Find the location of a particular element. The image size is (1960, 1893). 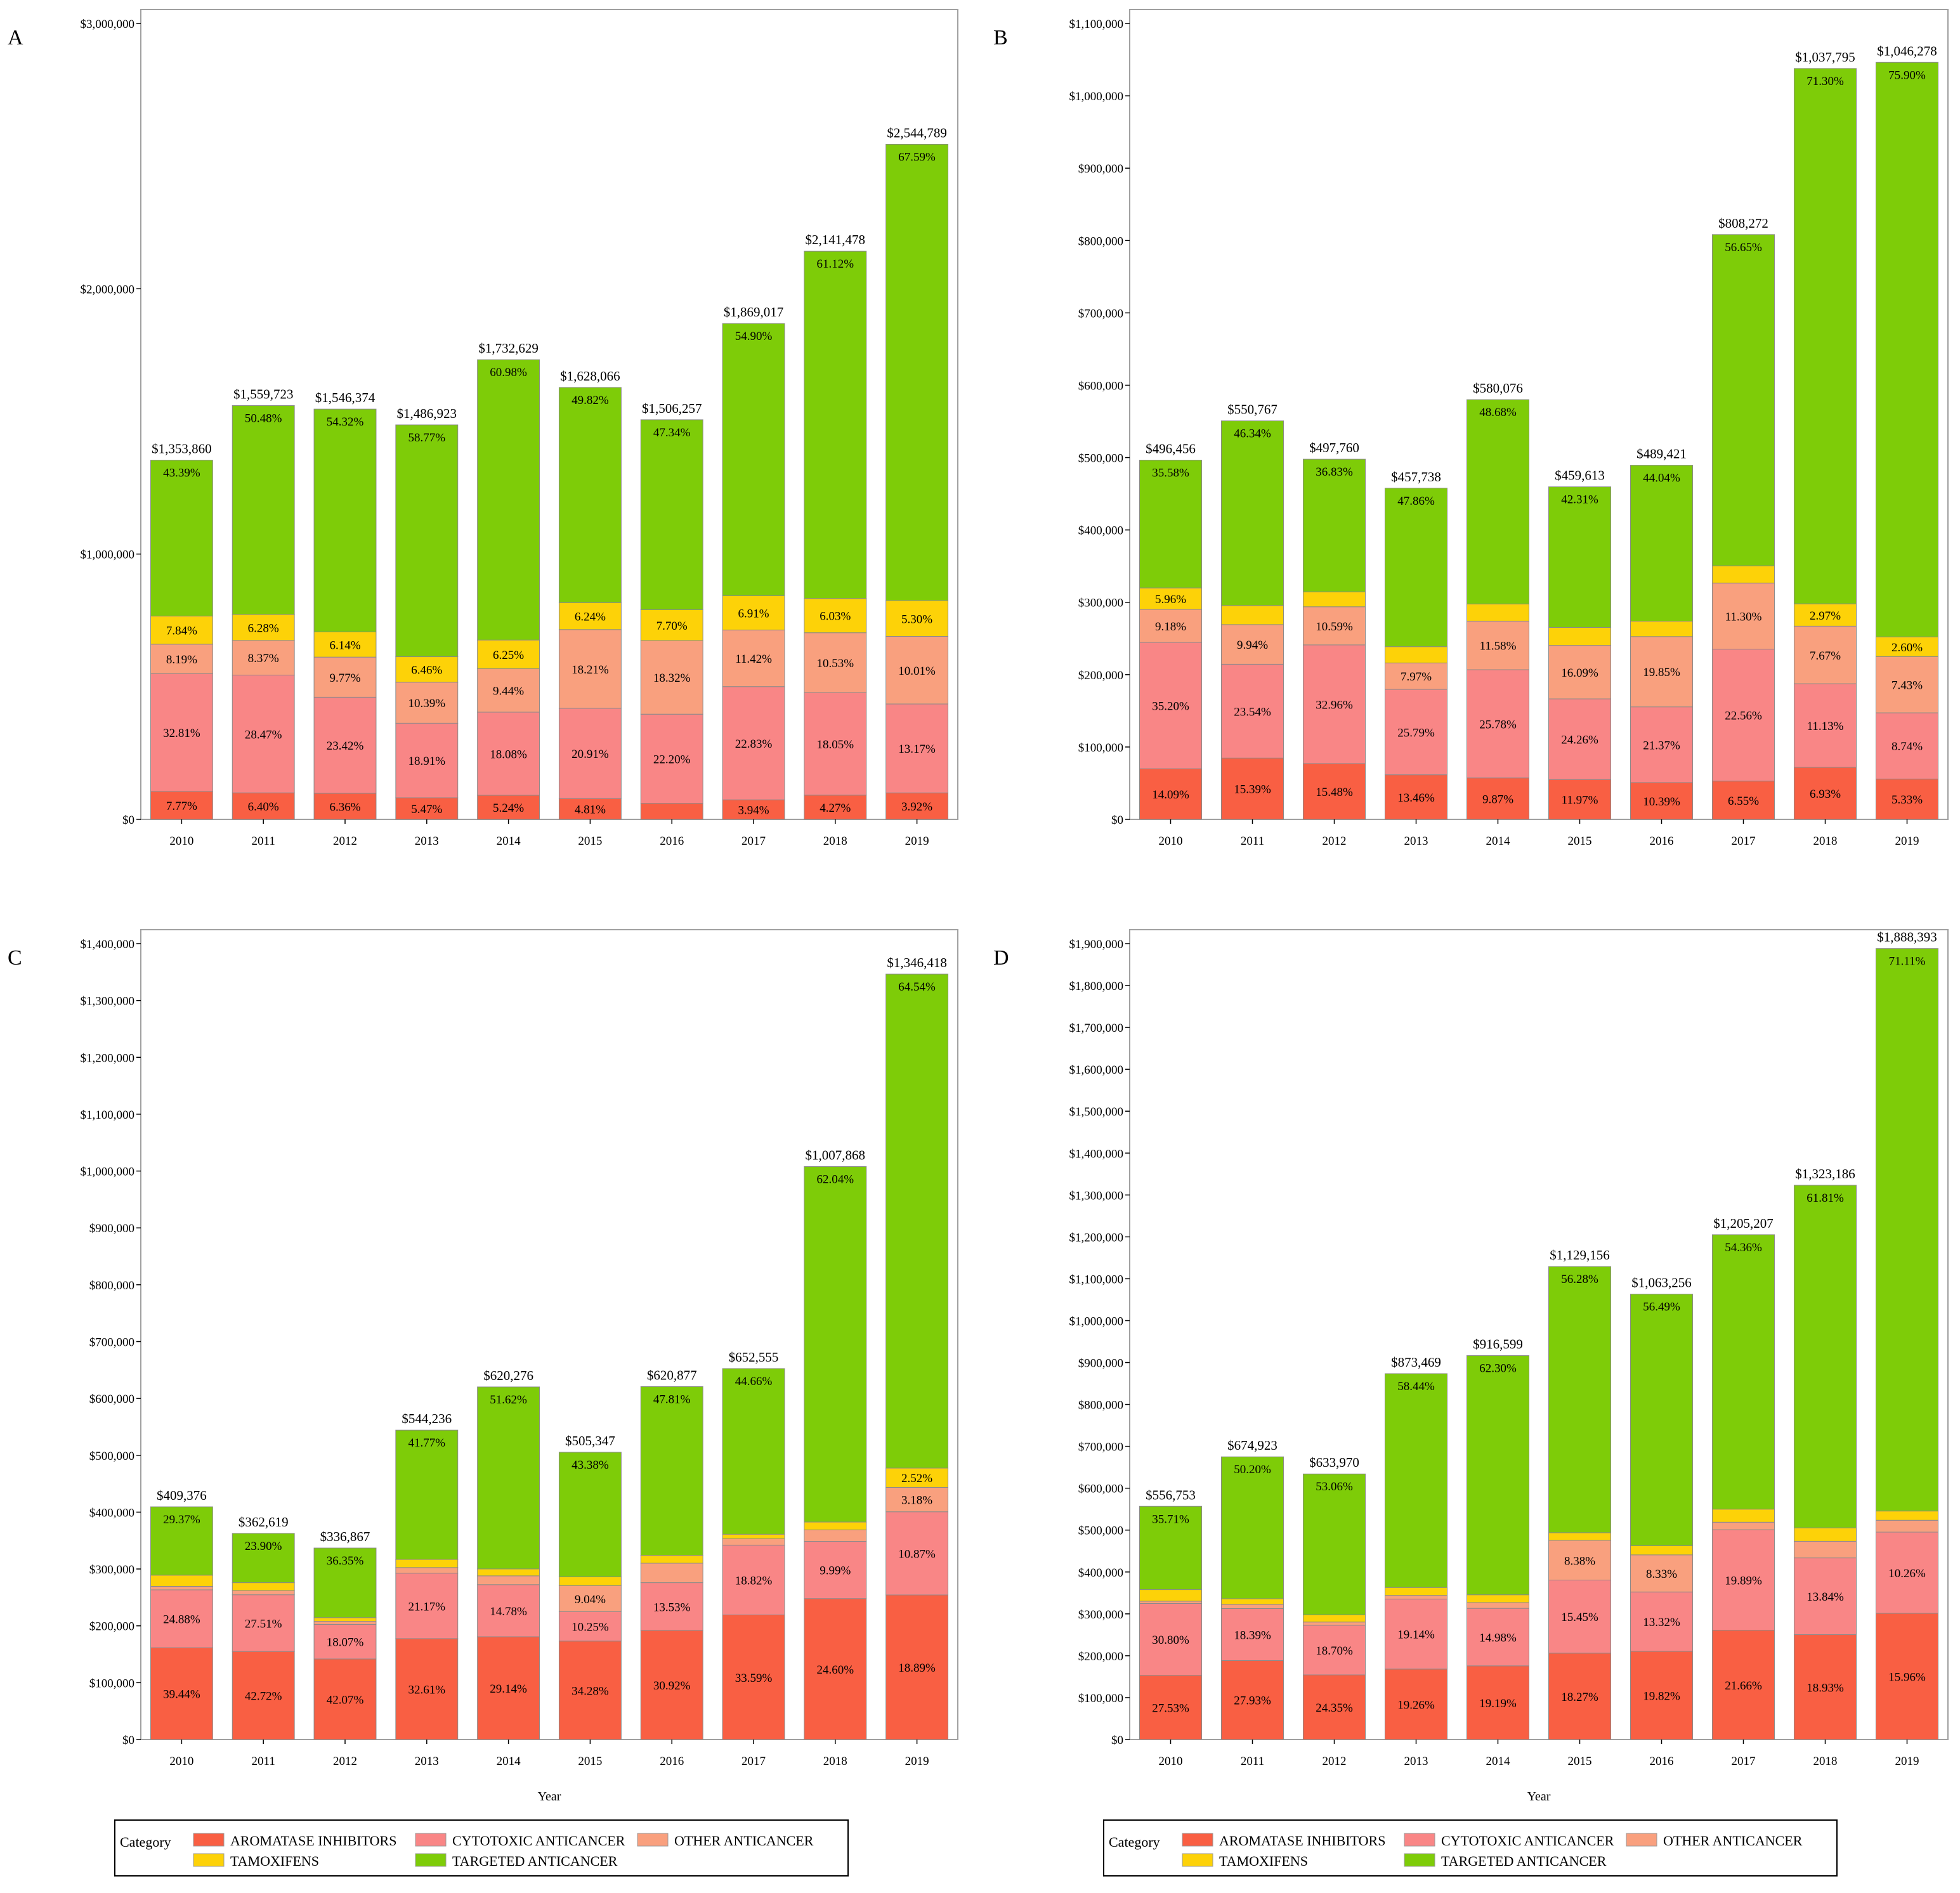

bar-data-label: 43.39% is located at coordinates (181, 473).